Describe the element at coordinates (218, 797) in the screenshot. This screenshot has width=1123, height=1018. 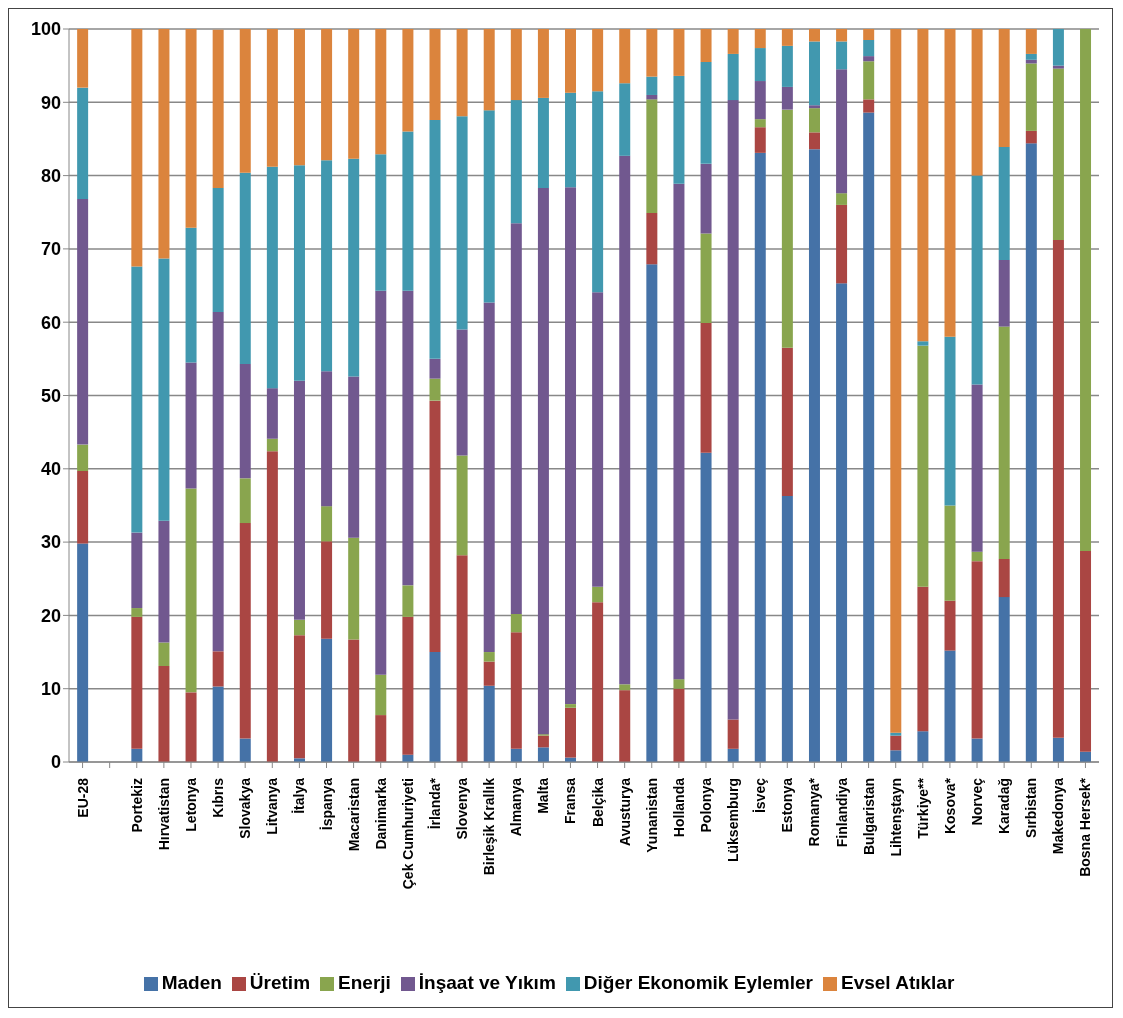
I see `x-tick-label: Kıbrıs` at that location.